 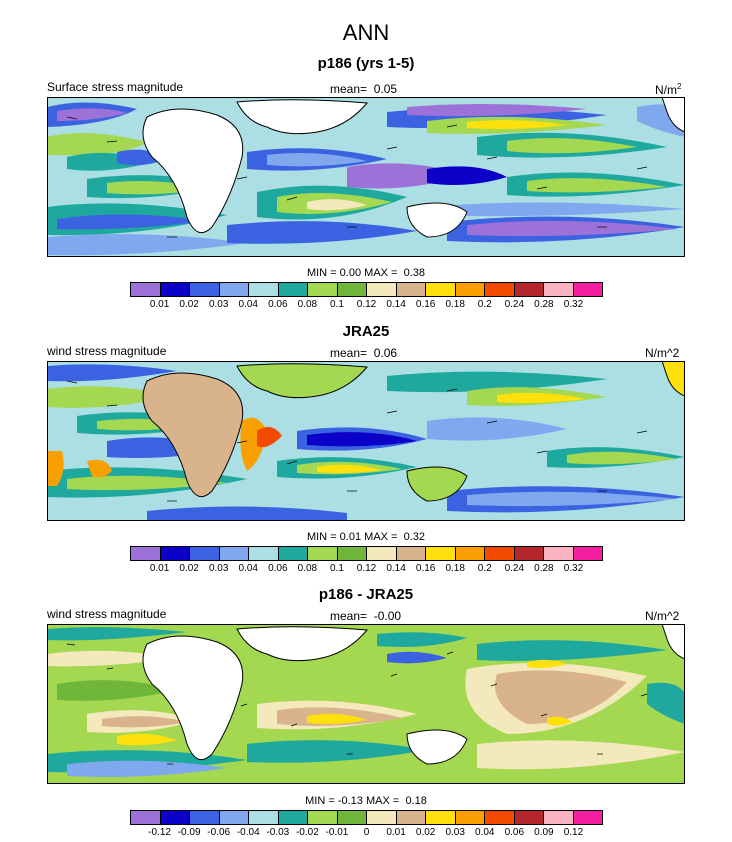 What do you see at coordinates (349, 89) in the screenshot?
I see `panel-1-mean-label: mean=` at bounding box center [349, 89].